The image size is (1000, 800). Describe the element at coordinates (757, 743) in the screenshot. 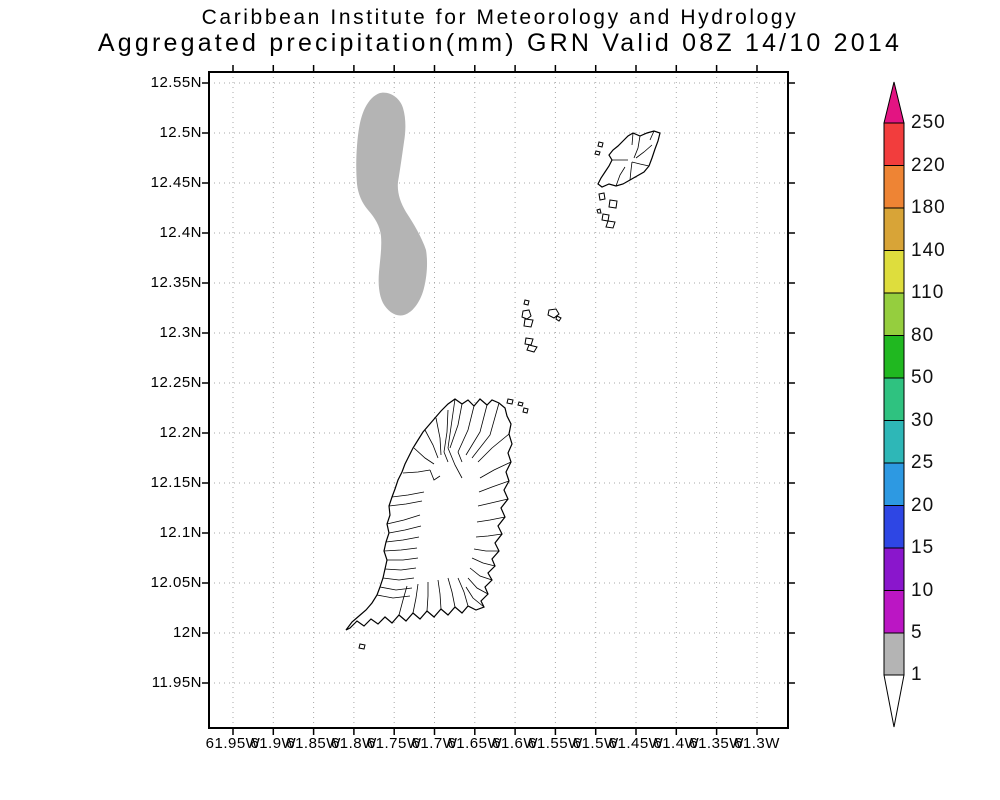

I see `lon-tick-label: 61.3W` at that location.